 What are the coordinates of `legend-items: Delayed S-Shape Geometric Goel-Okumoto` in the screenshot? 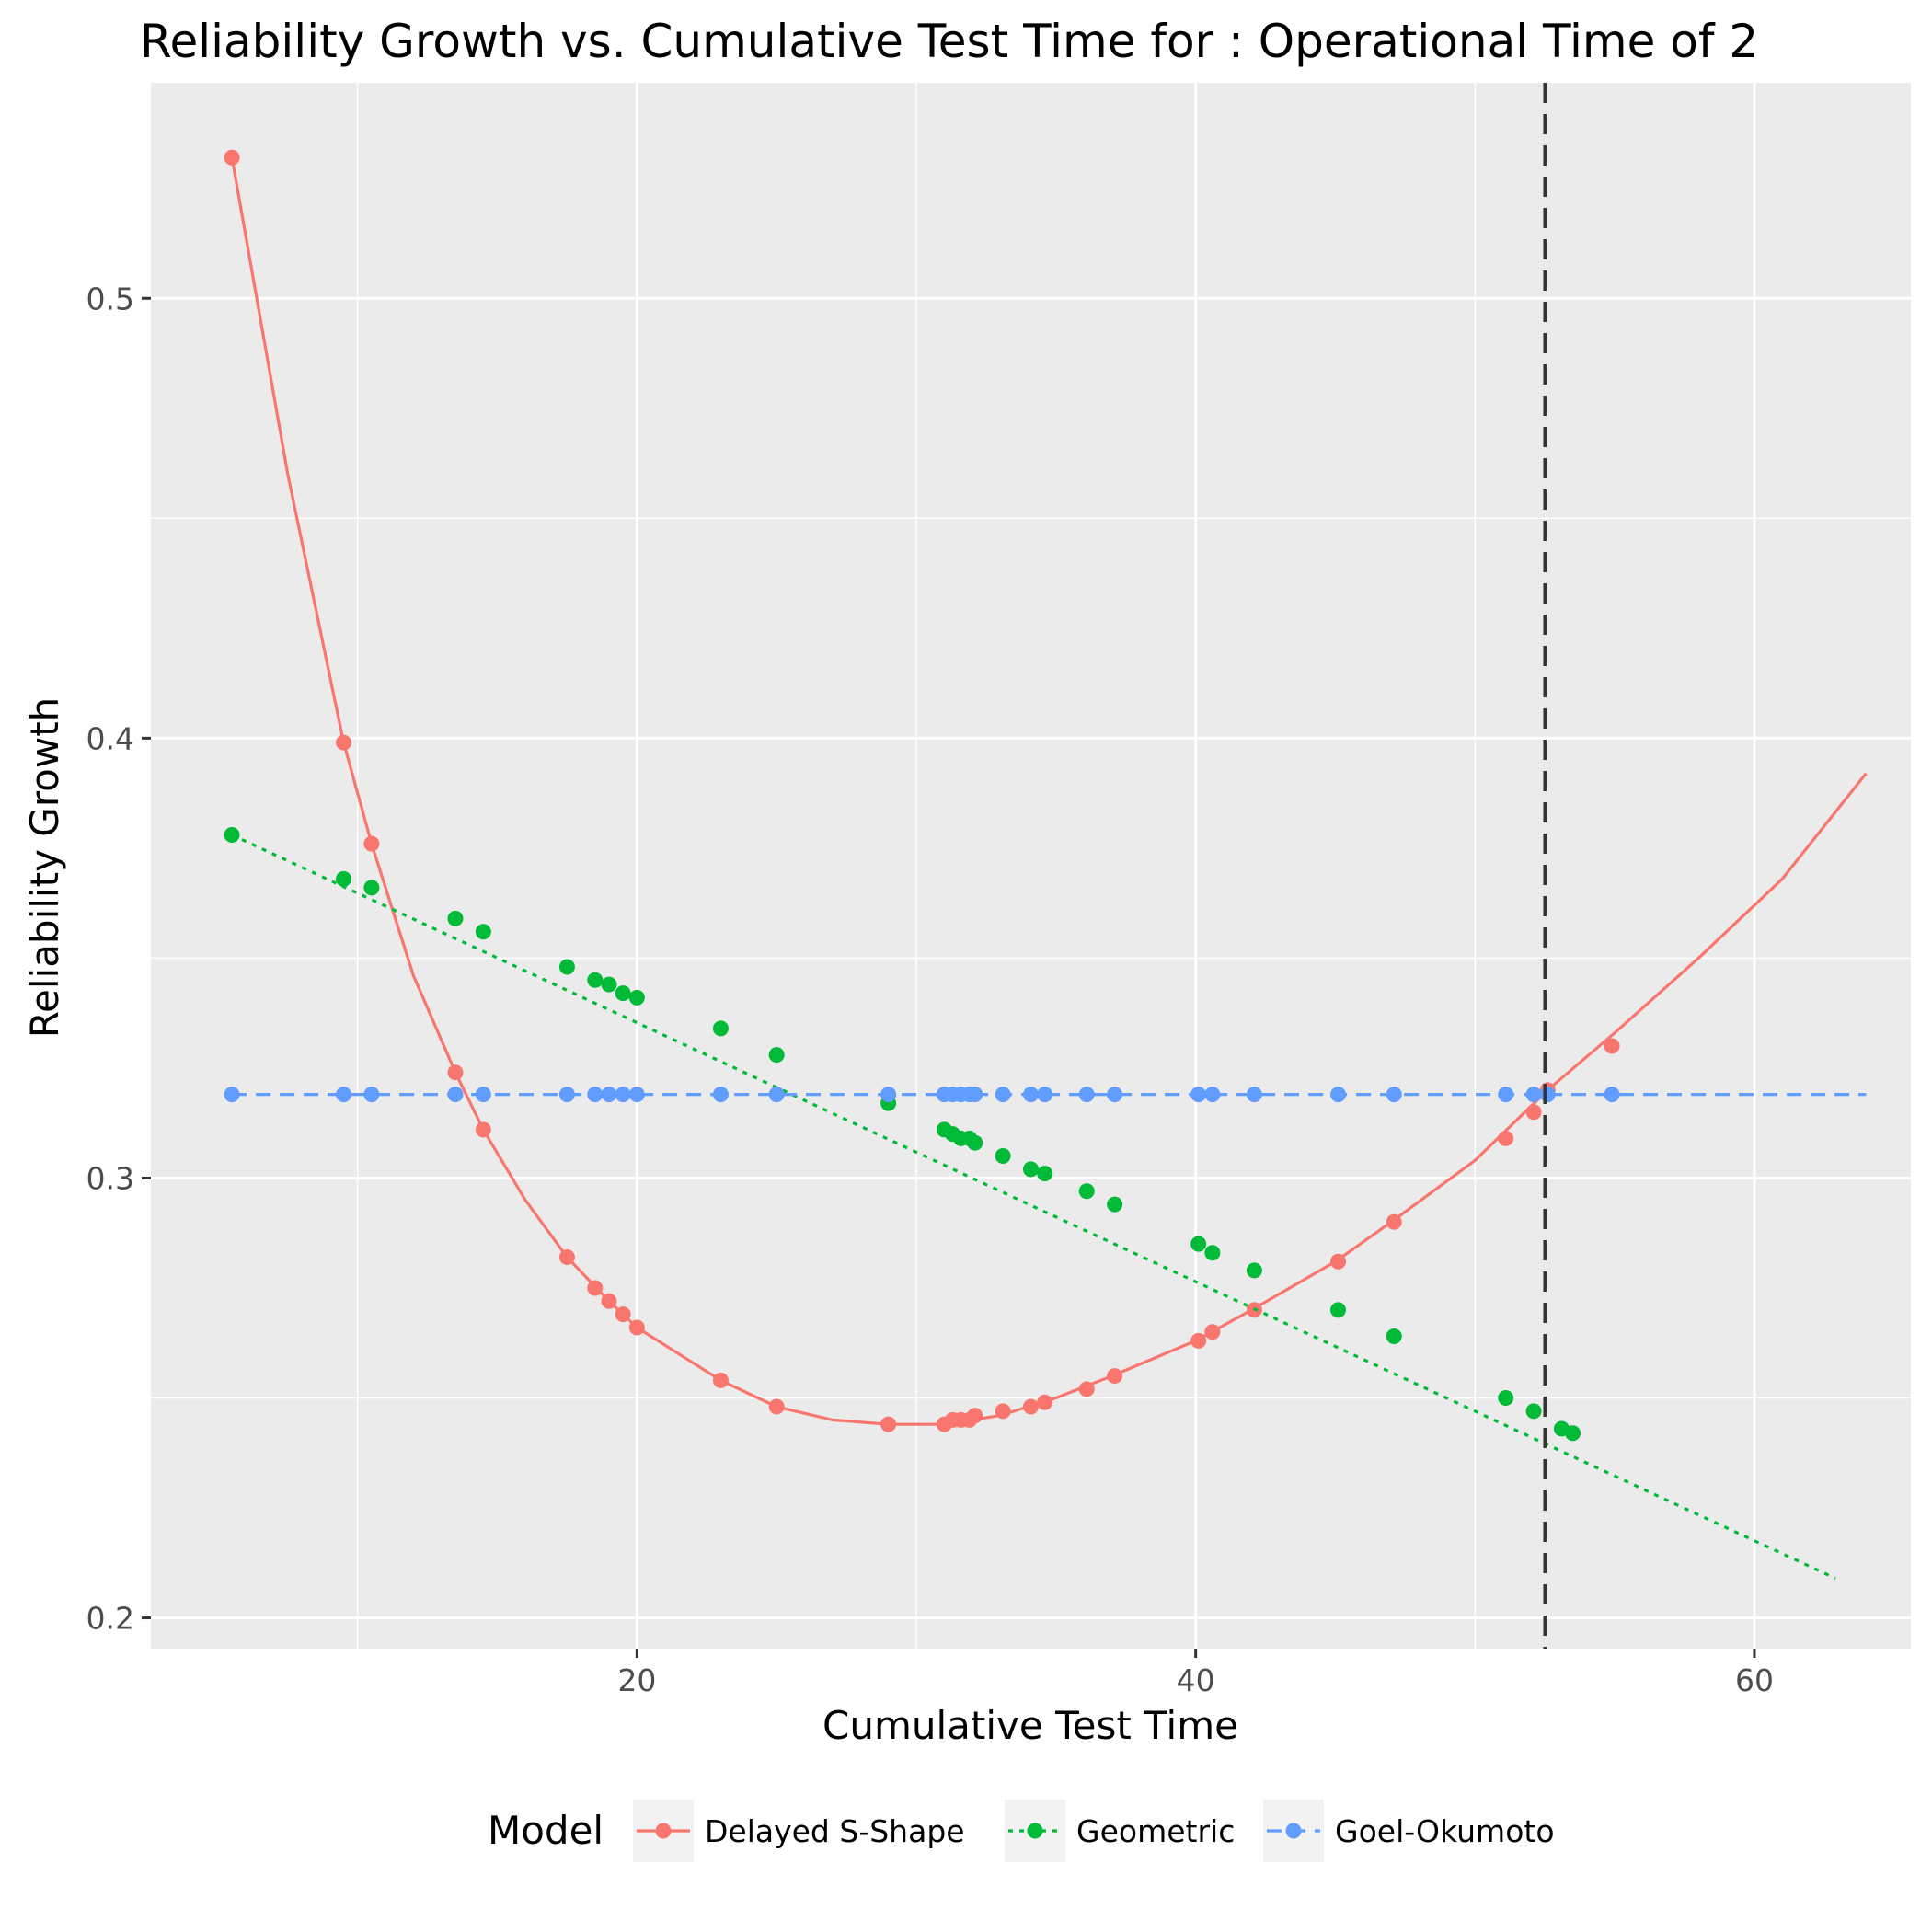 It's located at (1094, 1831).